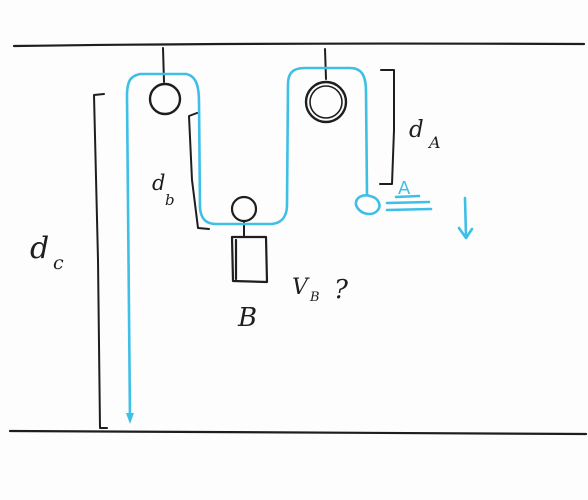 This screenshot has width=588, height=500. I want to click on ceiling-line, so click(299, 45).